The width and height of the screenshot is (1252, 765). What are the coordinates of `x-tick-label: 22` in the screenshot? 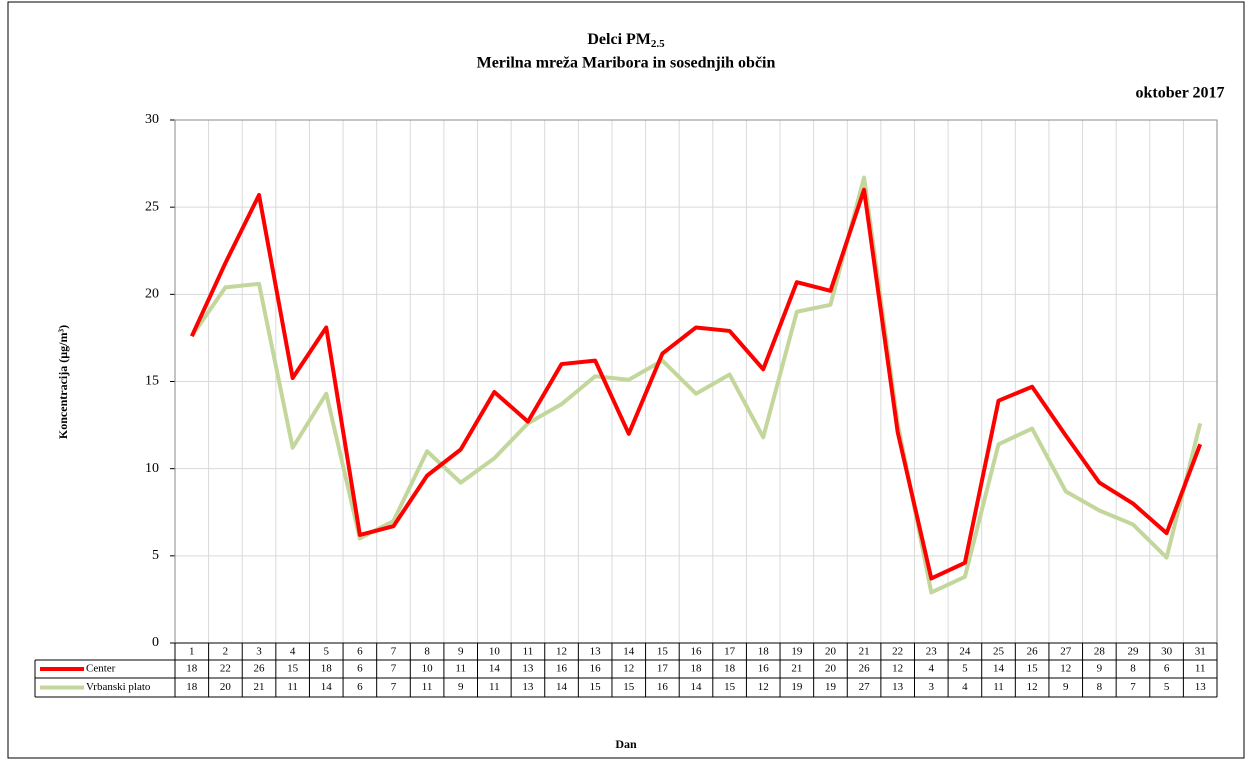 It's located at (897, 652).